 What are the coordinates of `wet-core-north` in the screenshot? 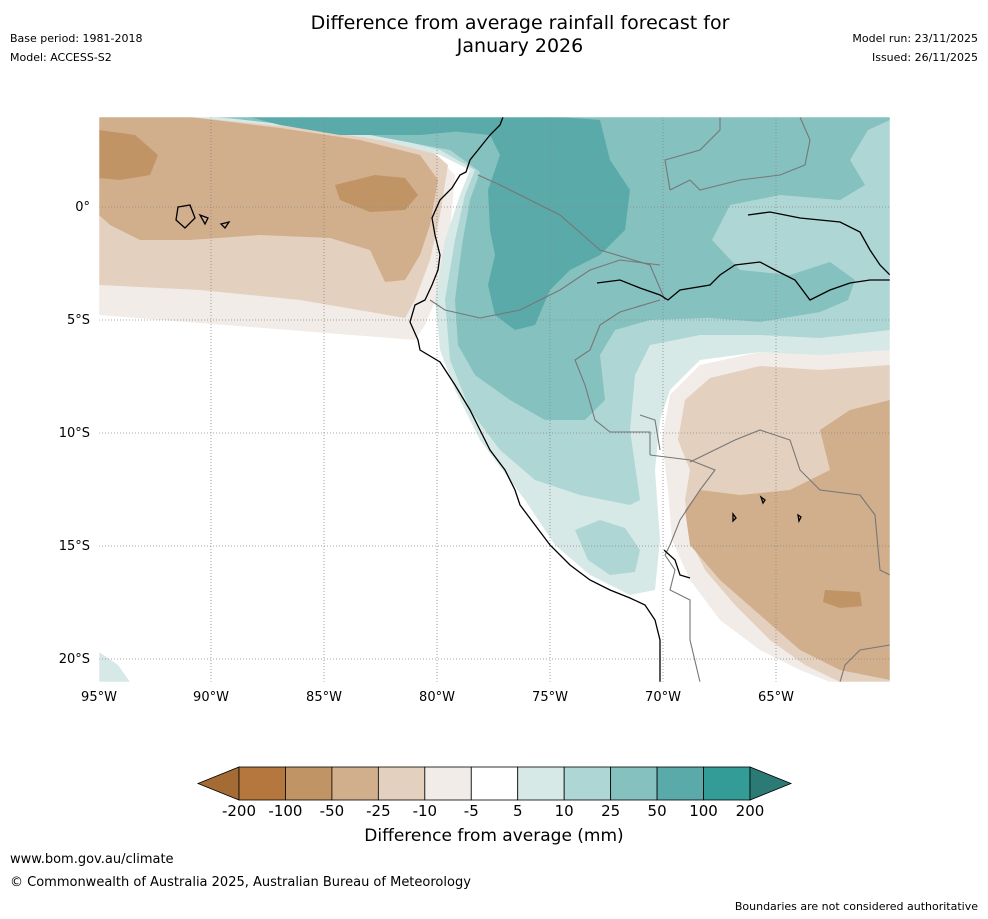 It's located at (375, 126).